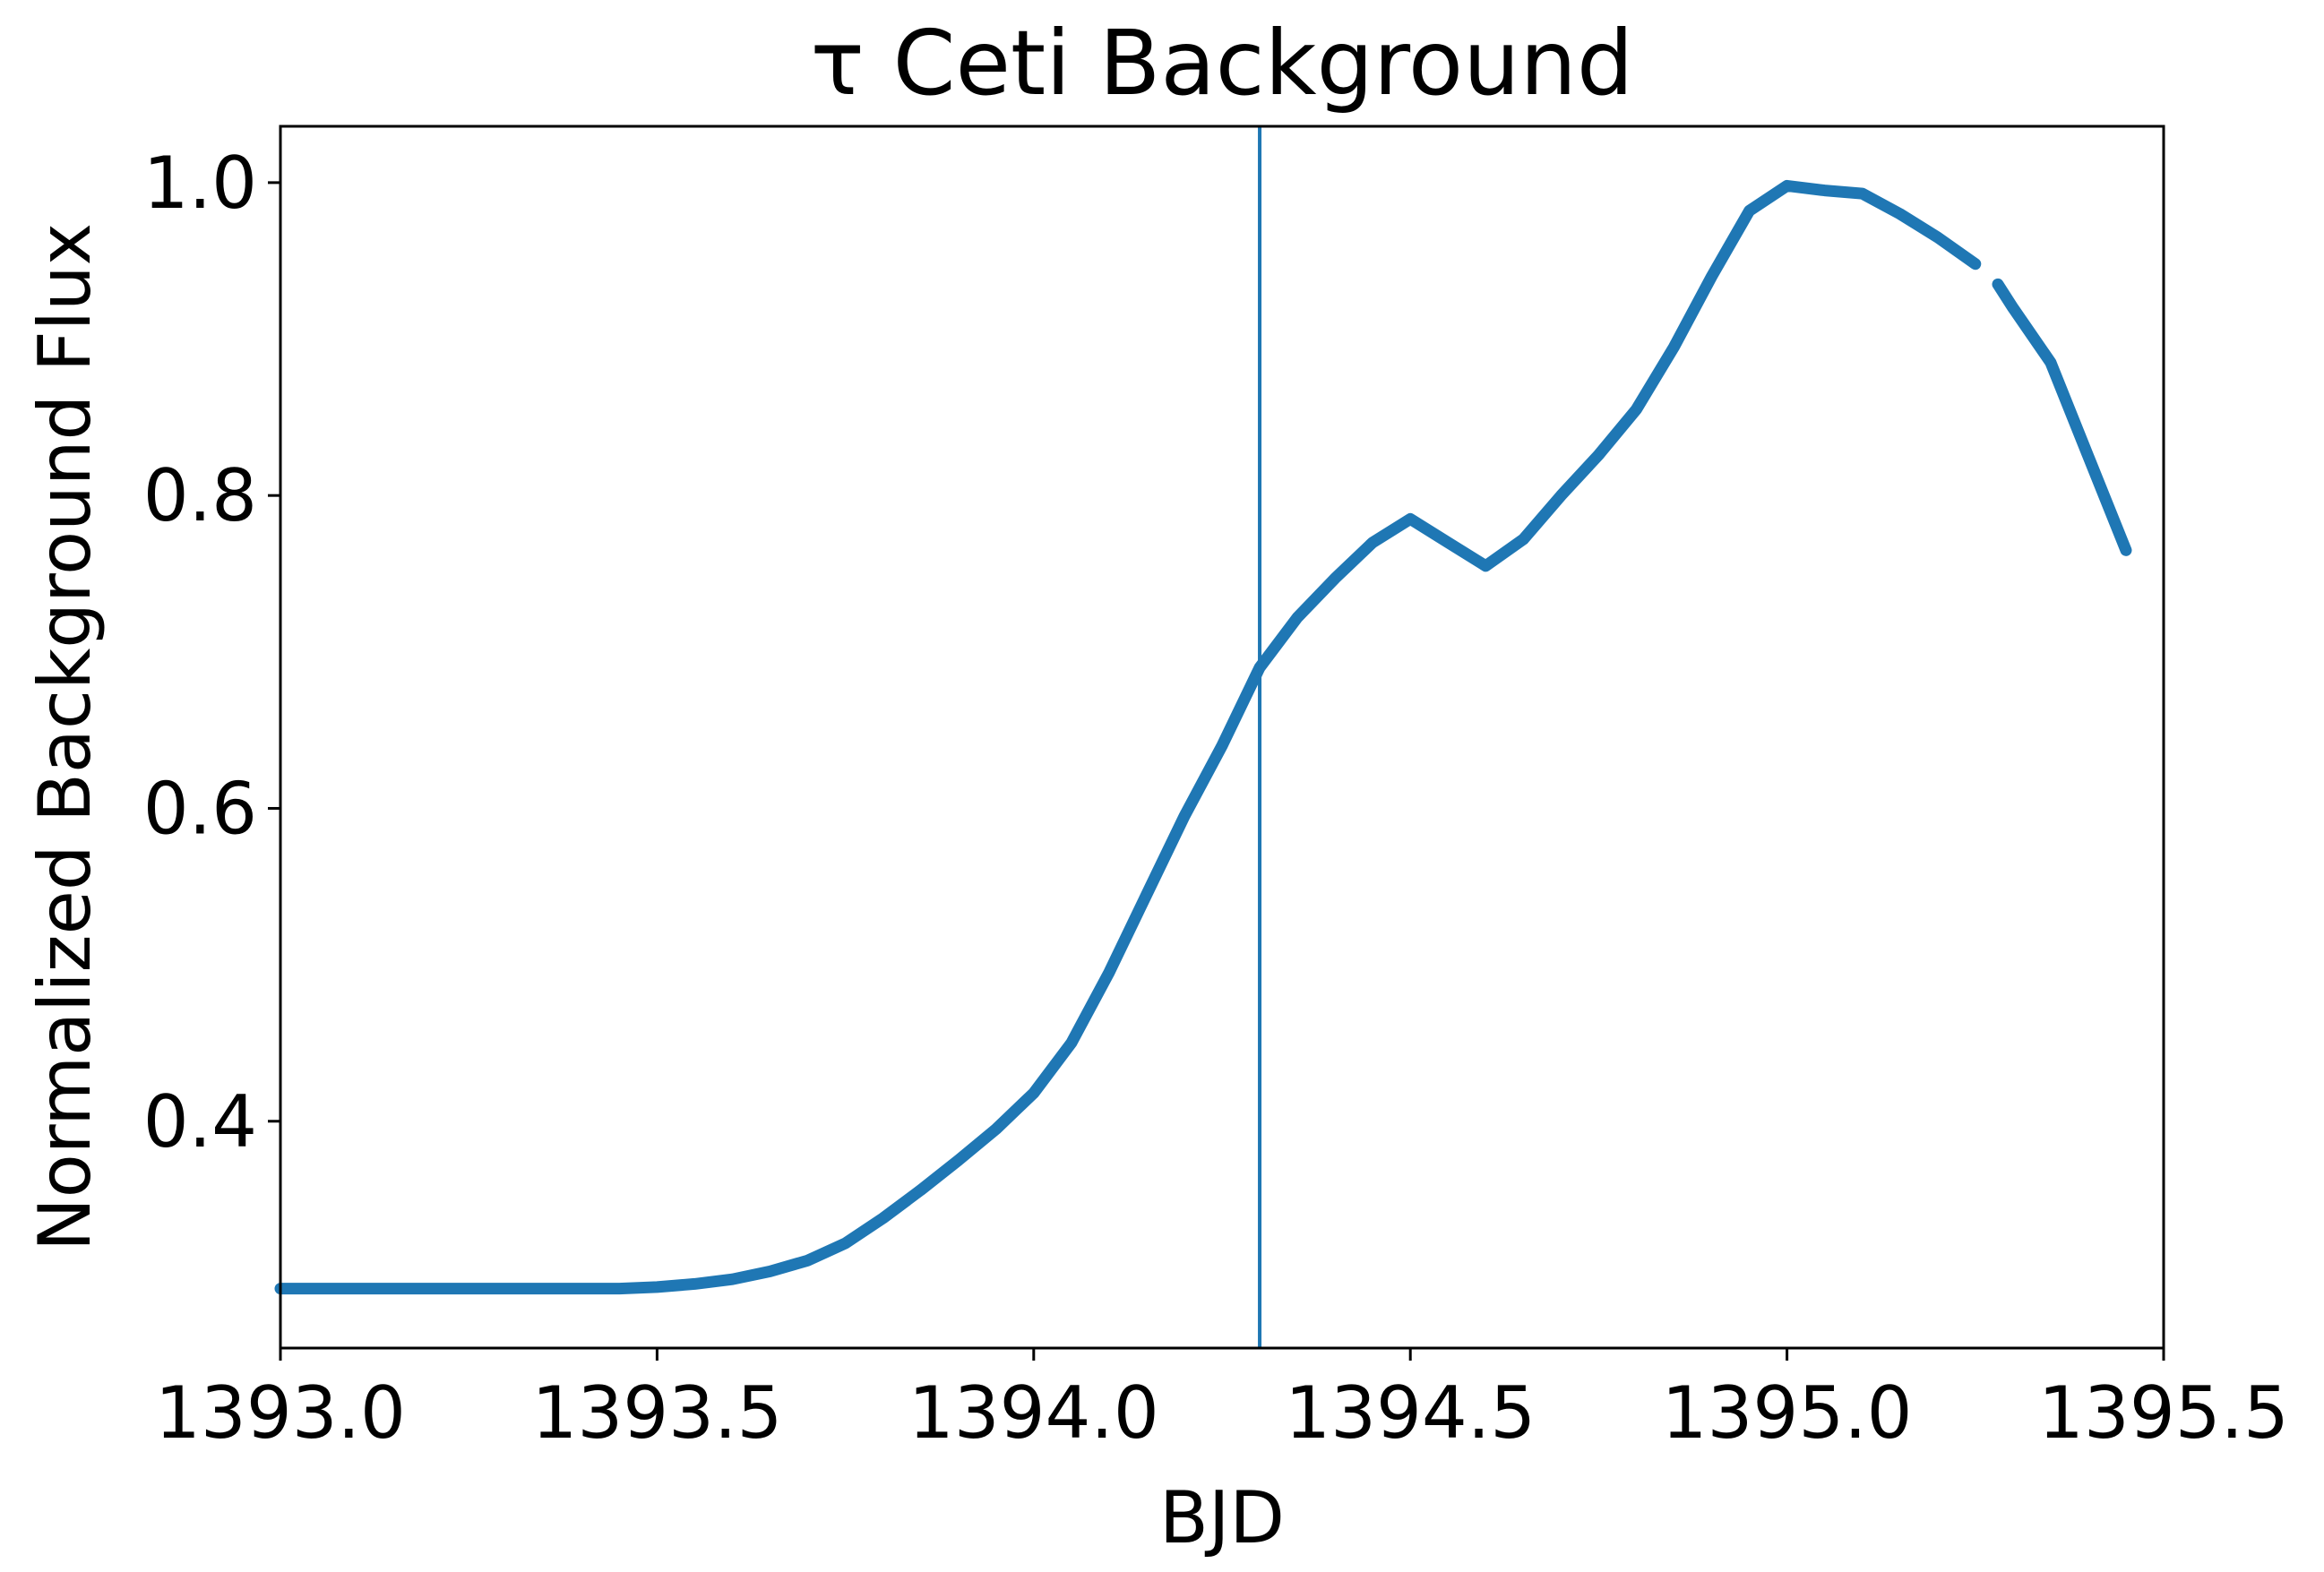  Describe the element at coordinates (200, 1122) in the screenshot. I see `y-tick-label: 0.4` at that location.